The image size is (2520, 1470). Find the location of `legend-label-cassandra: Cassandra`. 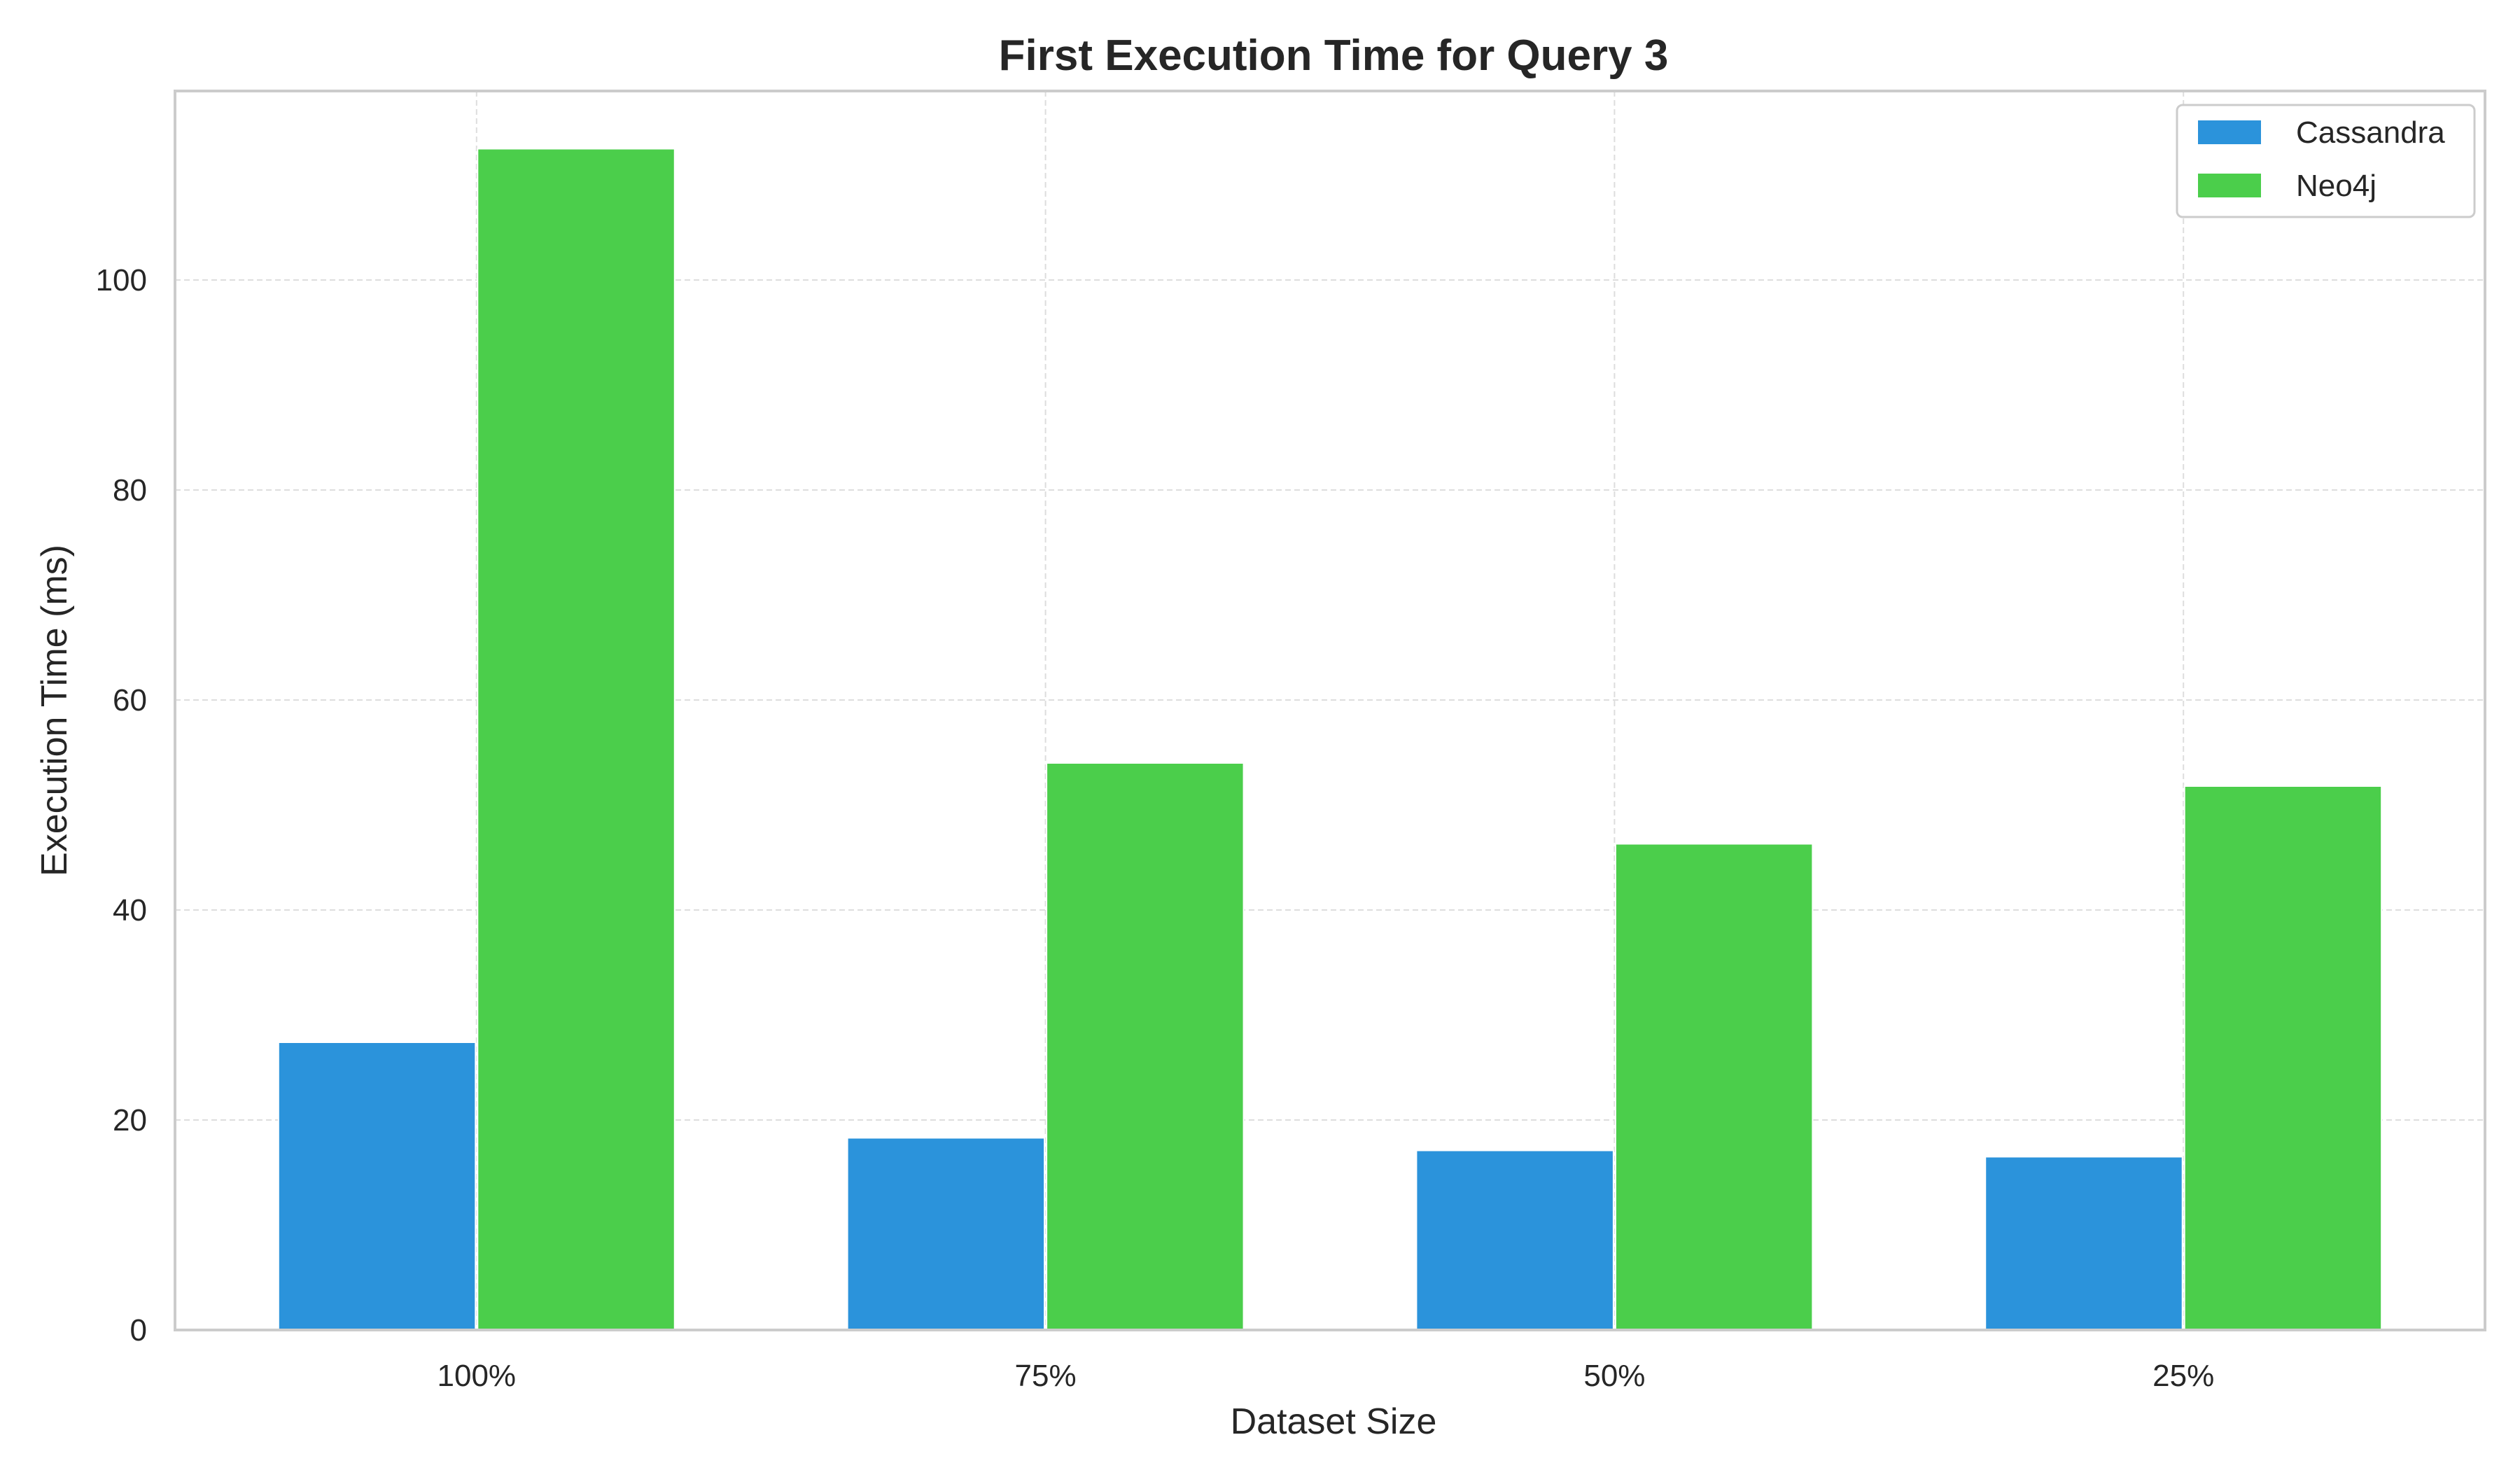

legend-label-cassandra: Cassandra is located at coordinates (2370, 132).